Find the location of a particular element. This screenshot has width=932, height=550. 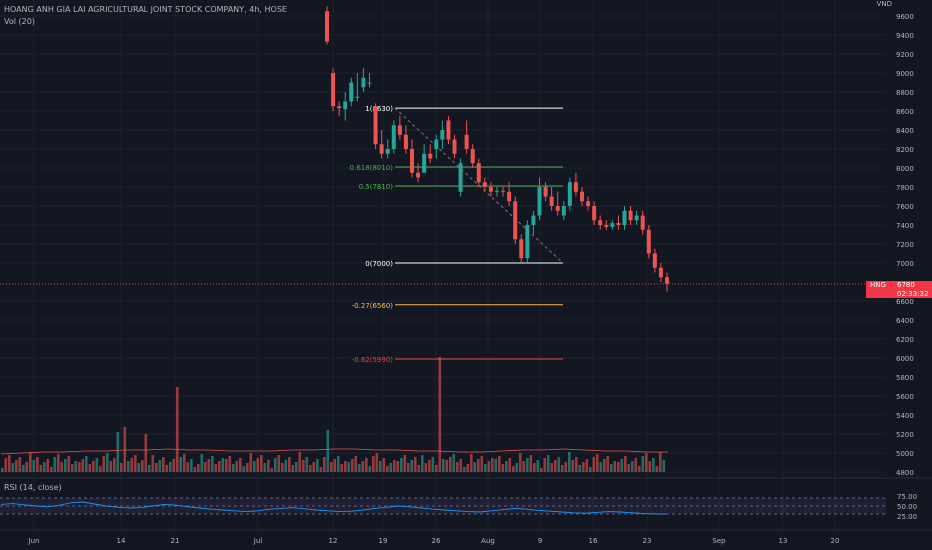

price-tick-label: 9200 is located at coordinates (905, 55).